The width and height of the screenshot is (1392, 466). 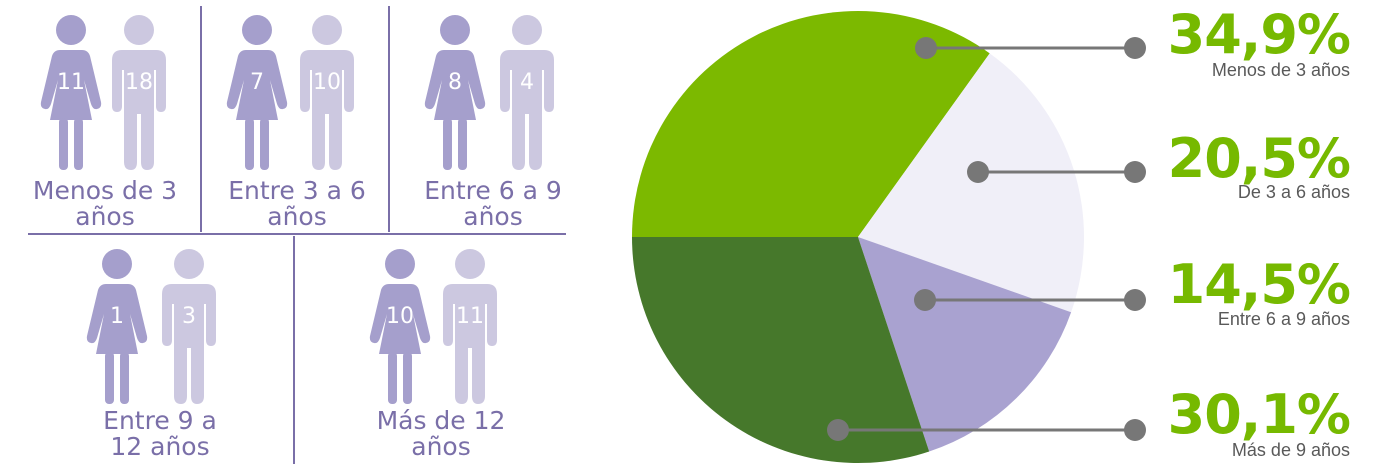 I want to click on group-cell: 1 3 Entre 9 a 12 años, so click(x=176, y=351).